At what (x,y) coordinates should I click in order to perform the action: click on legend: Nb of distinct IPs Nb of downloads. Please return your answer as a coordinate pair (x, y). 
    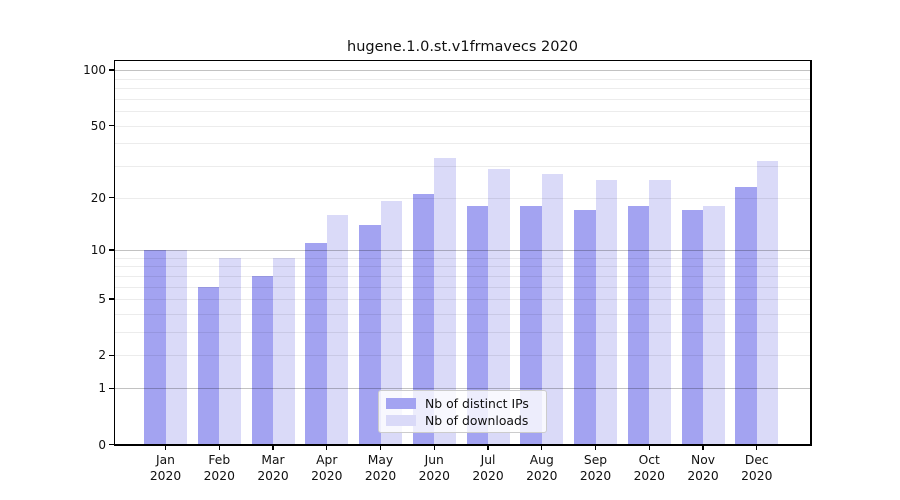
    Looking at the image, I should click on (462, 411).